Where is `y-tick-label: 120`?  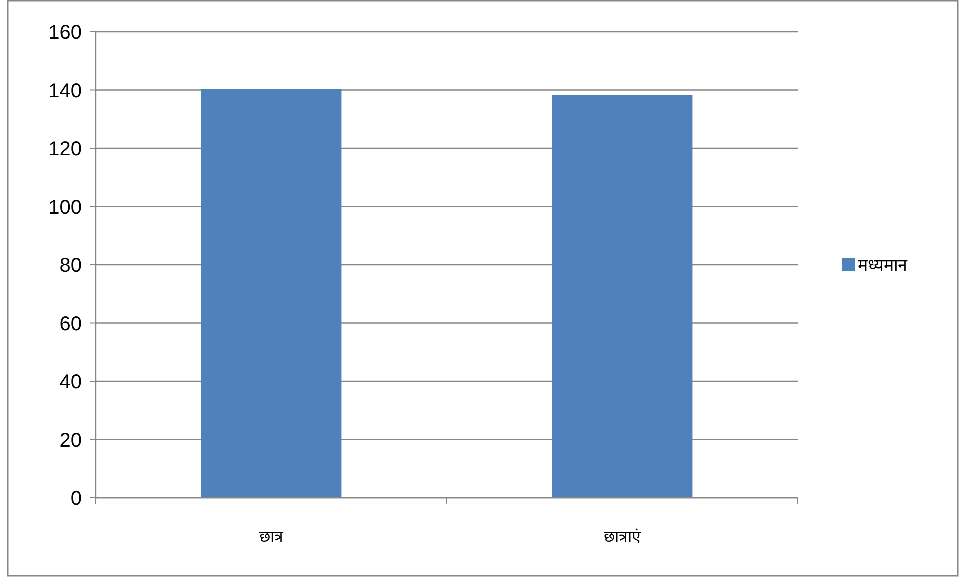
y-tick-label: 120 is located at coordinates (65, 149).